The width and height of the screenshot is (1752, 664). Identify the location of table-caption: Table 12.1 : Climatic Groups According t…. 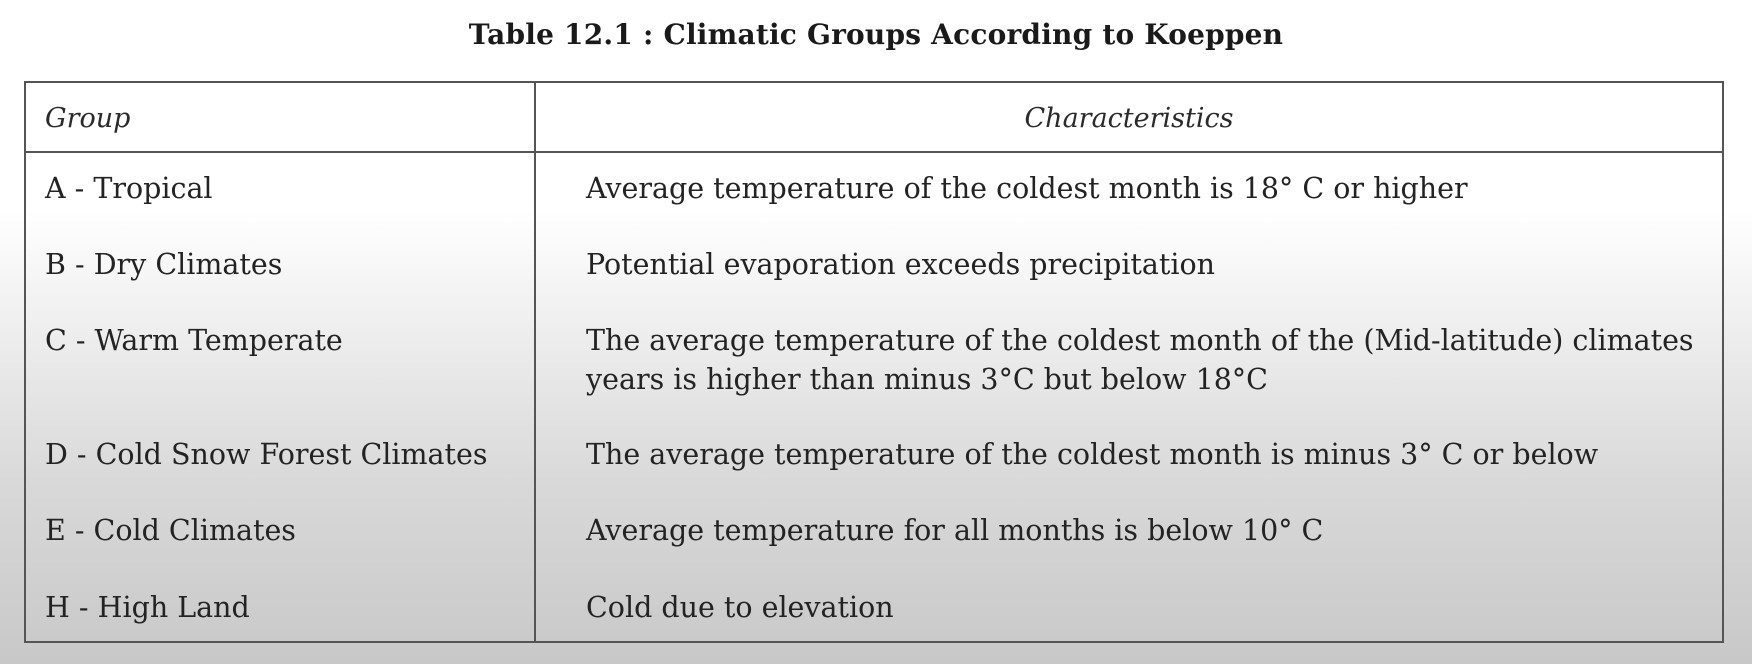
(876, 34).